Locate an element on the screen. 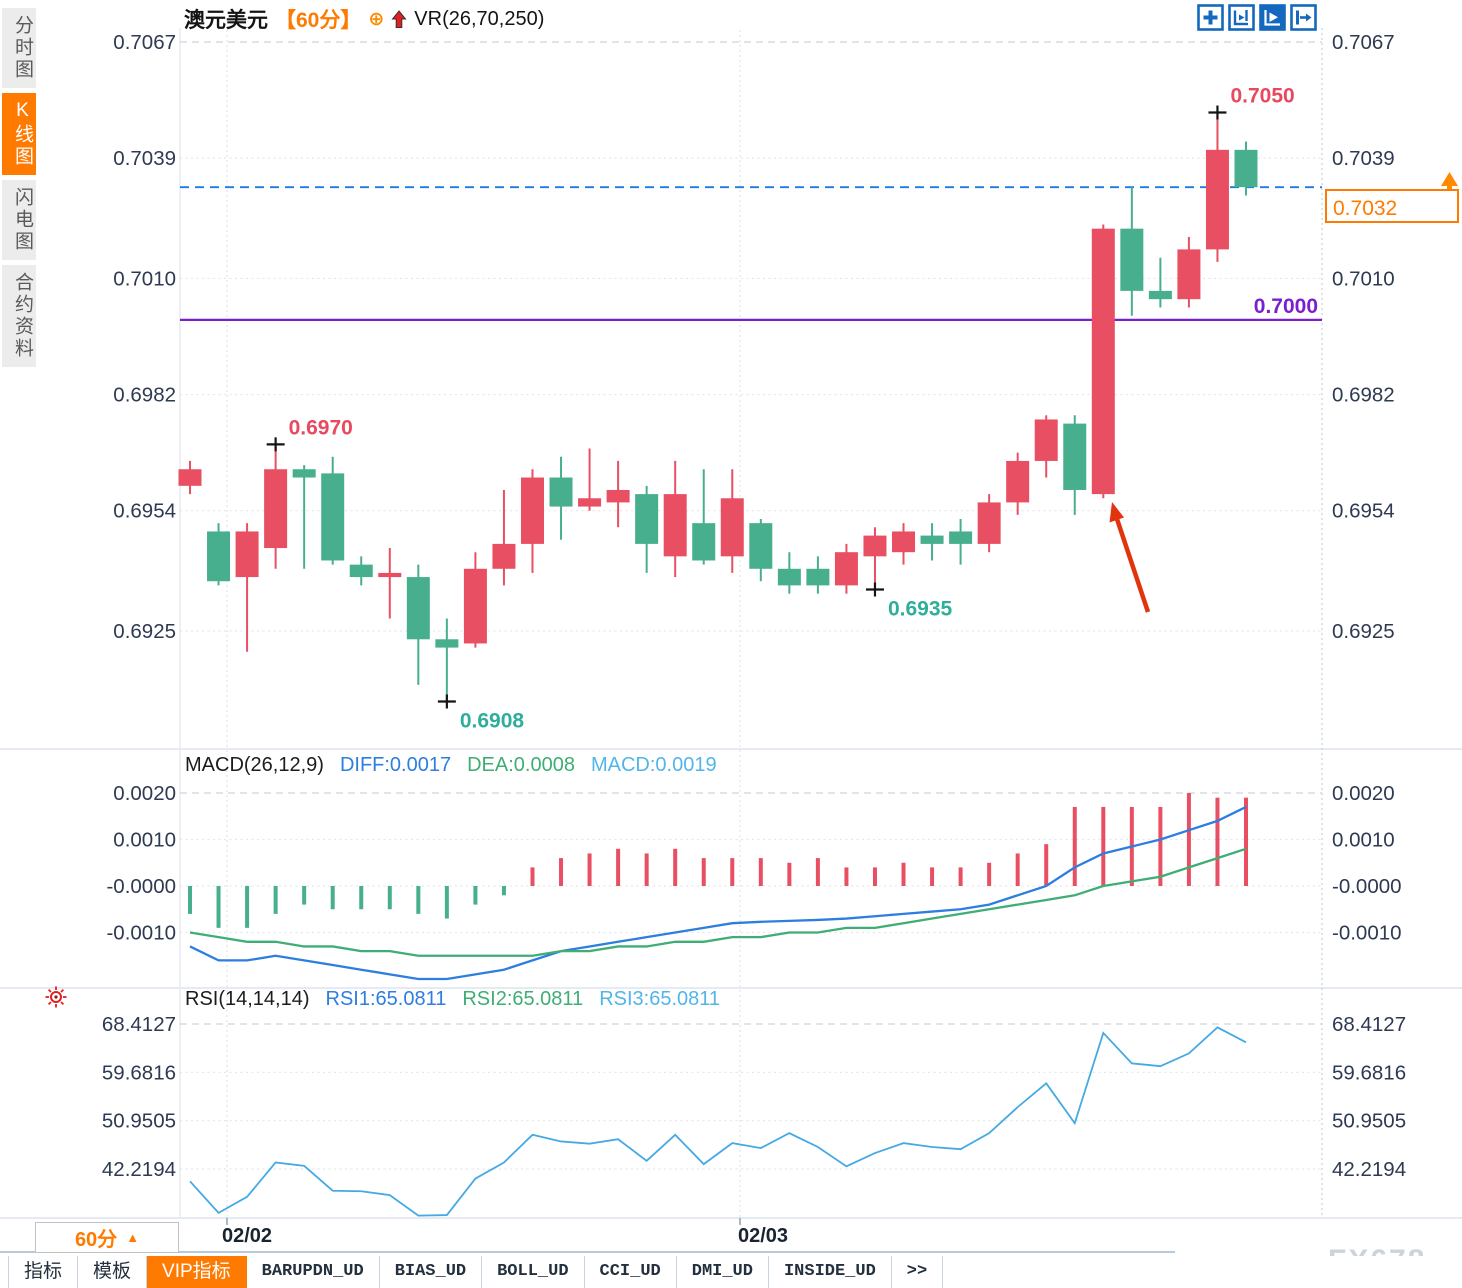  indicator-tab-2: VIP指标 is located at coordinates (197, 1272).